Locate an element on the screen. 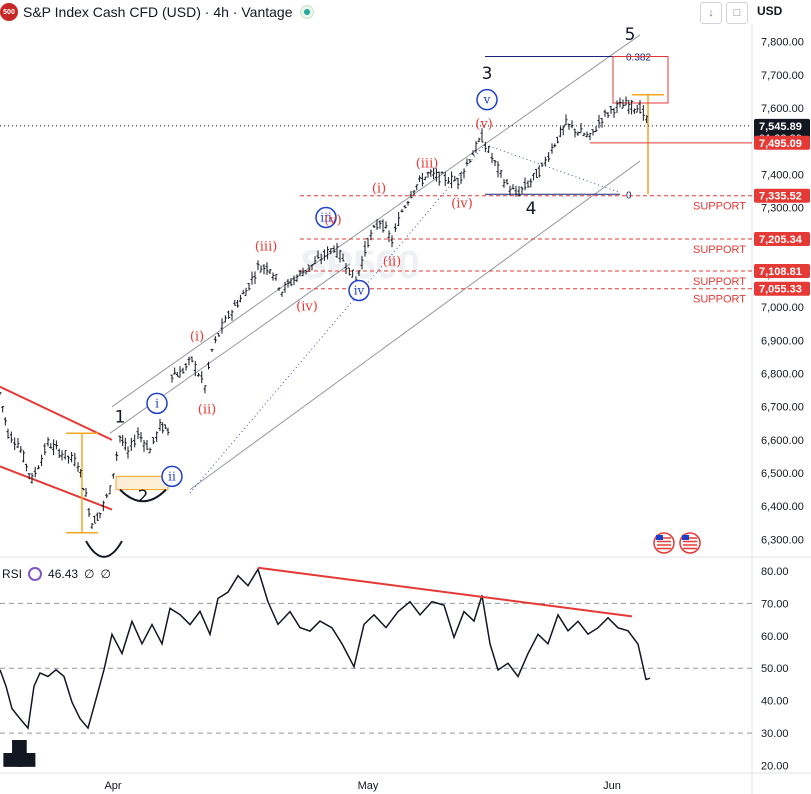 The width and height of the screenshot is (811, 794). rsi-tick-label: 80.00 is located at coordinates (775, 572).